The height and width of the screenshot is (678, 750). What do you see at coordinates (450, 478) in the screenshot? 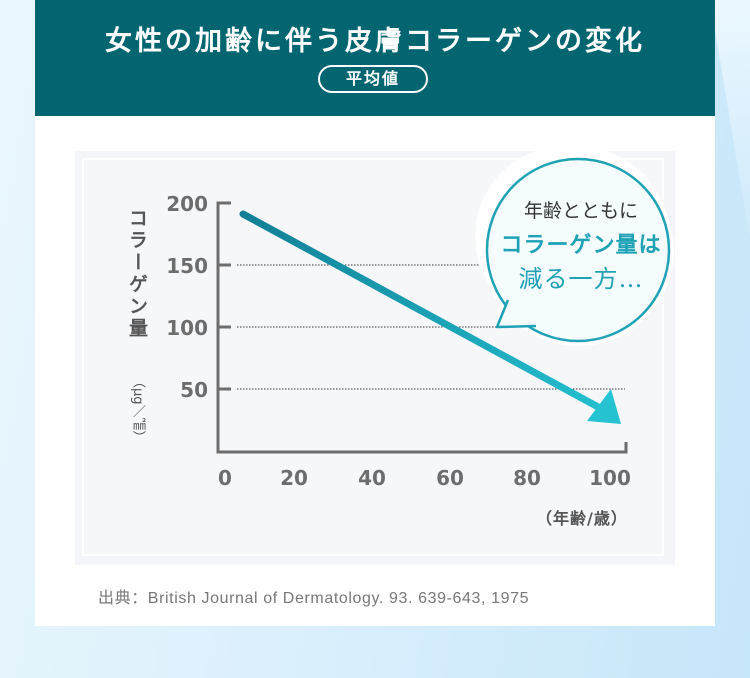
I see `x-tick-60: 60` at bounding box center [450, 478].